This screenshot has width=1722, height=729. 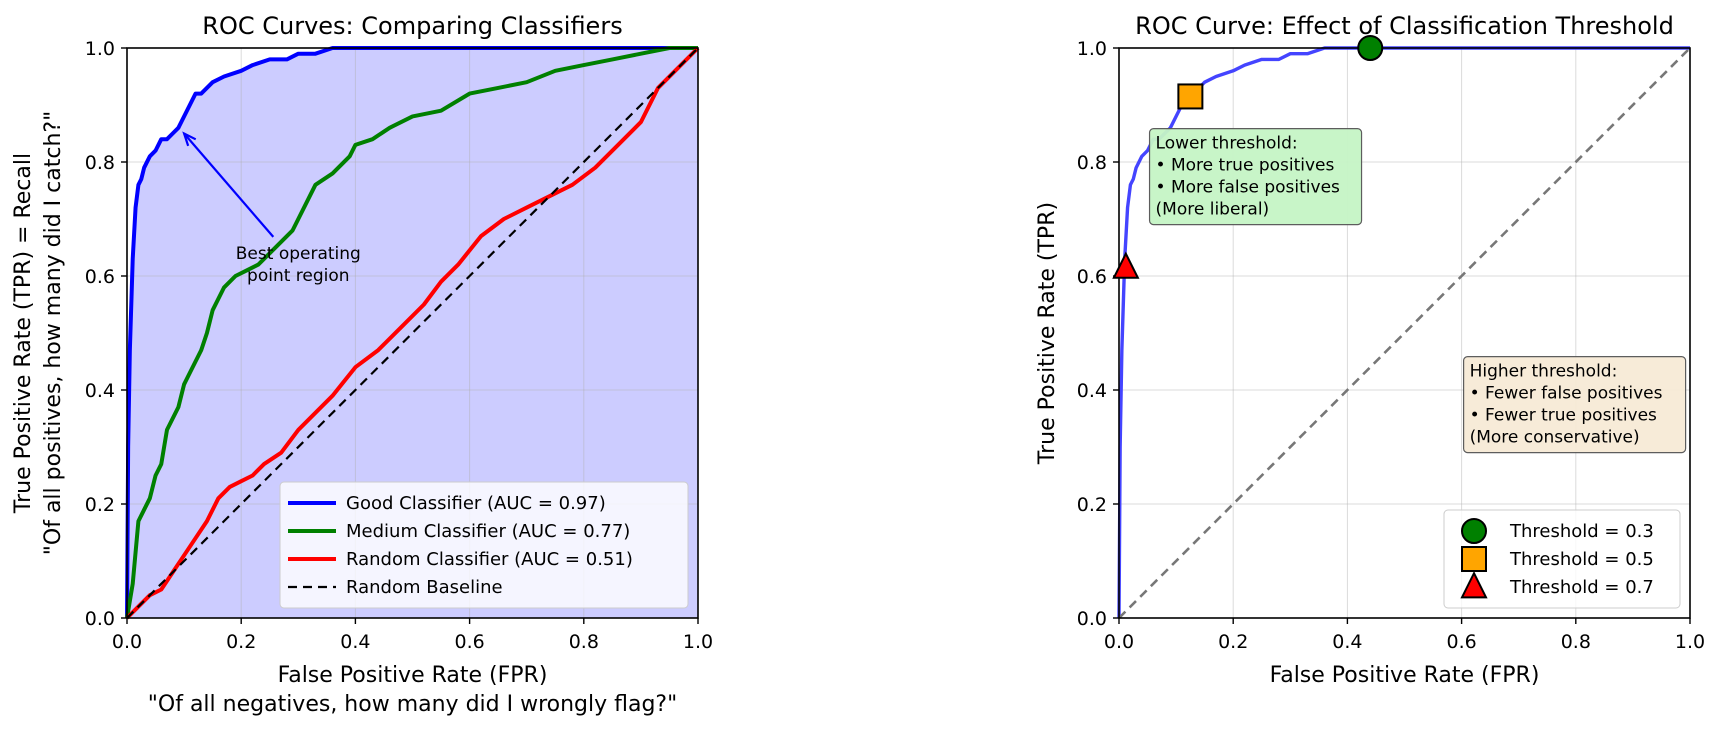 I want to click on legend-label: Good Classifier (AUC = 0.97), so click(x=476, y=503).